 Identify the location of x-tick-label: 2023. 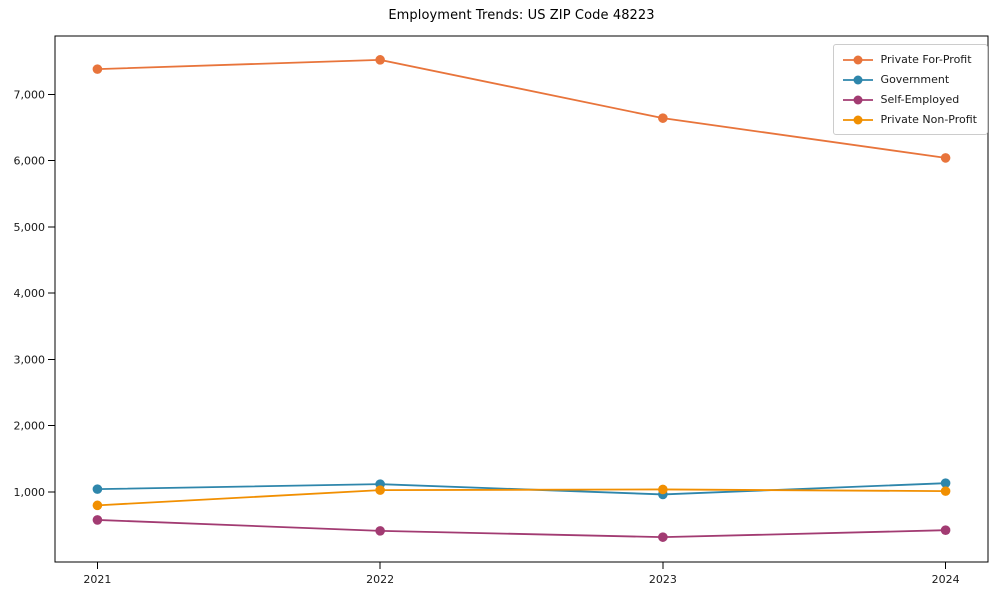
(663, 579).